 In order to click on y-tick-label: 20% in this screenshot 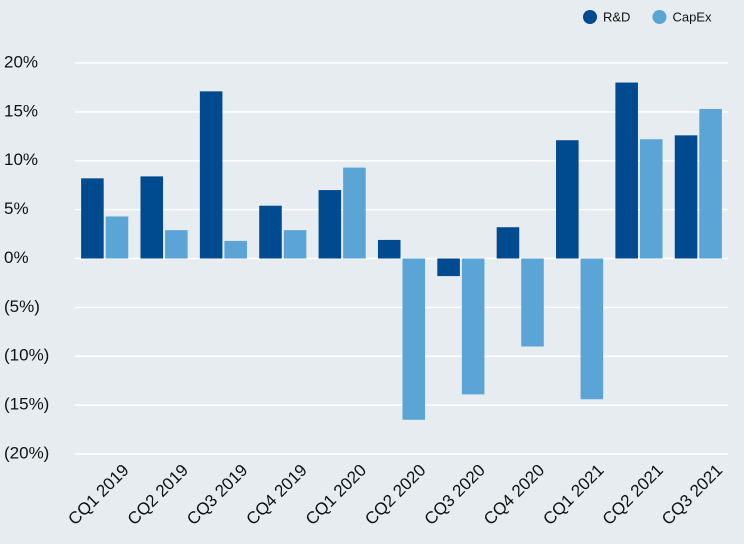, I will do `click(21, 61)`.